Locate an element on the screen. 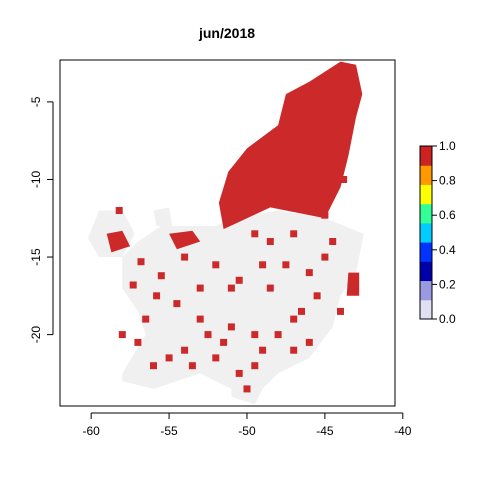  x-tick-label: -55 is located at coordinates (169, 431).